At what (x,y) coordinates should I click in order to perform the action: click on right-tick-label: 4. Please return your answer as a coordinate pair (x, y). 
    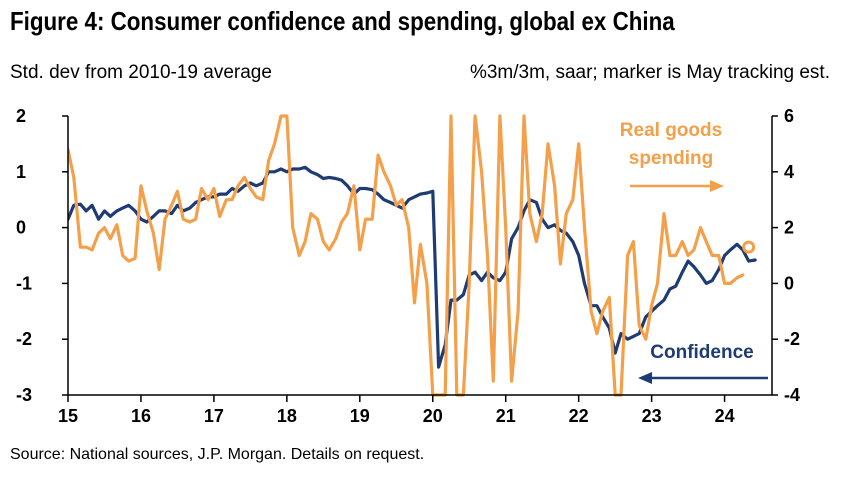
    Looking at the image, I should click on (789, 172).